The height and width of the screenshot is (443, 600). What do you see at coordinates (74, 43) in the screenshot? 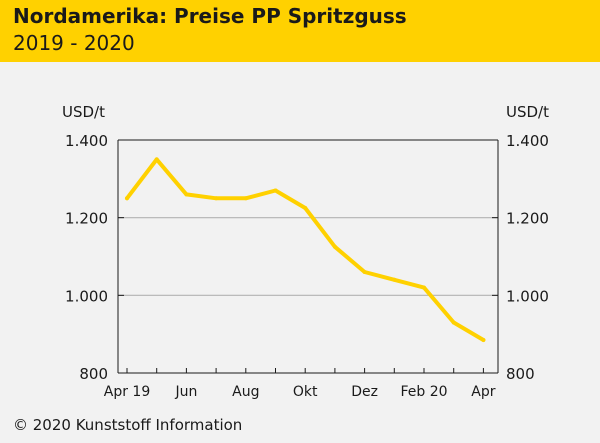
I see `chart-subtitle: 2019 - 2020` at bounding box center [74, 43].